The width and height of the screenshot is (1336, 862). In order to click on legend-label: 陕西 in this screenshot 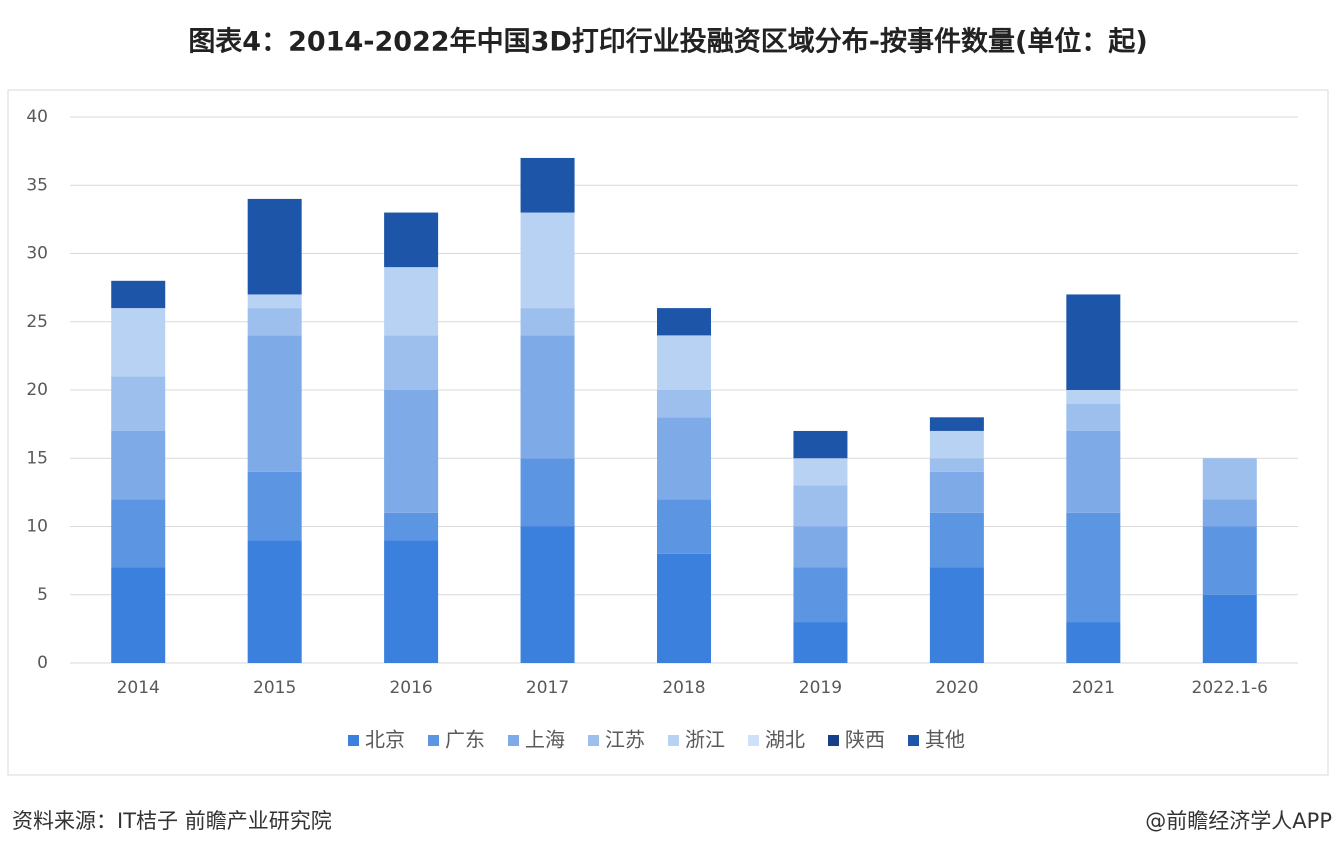, I will do `click(865, 740)`.